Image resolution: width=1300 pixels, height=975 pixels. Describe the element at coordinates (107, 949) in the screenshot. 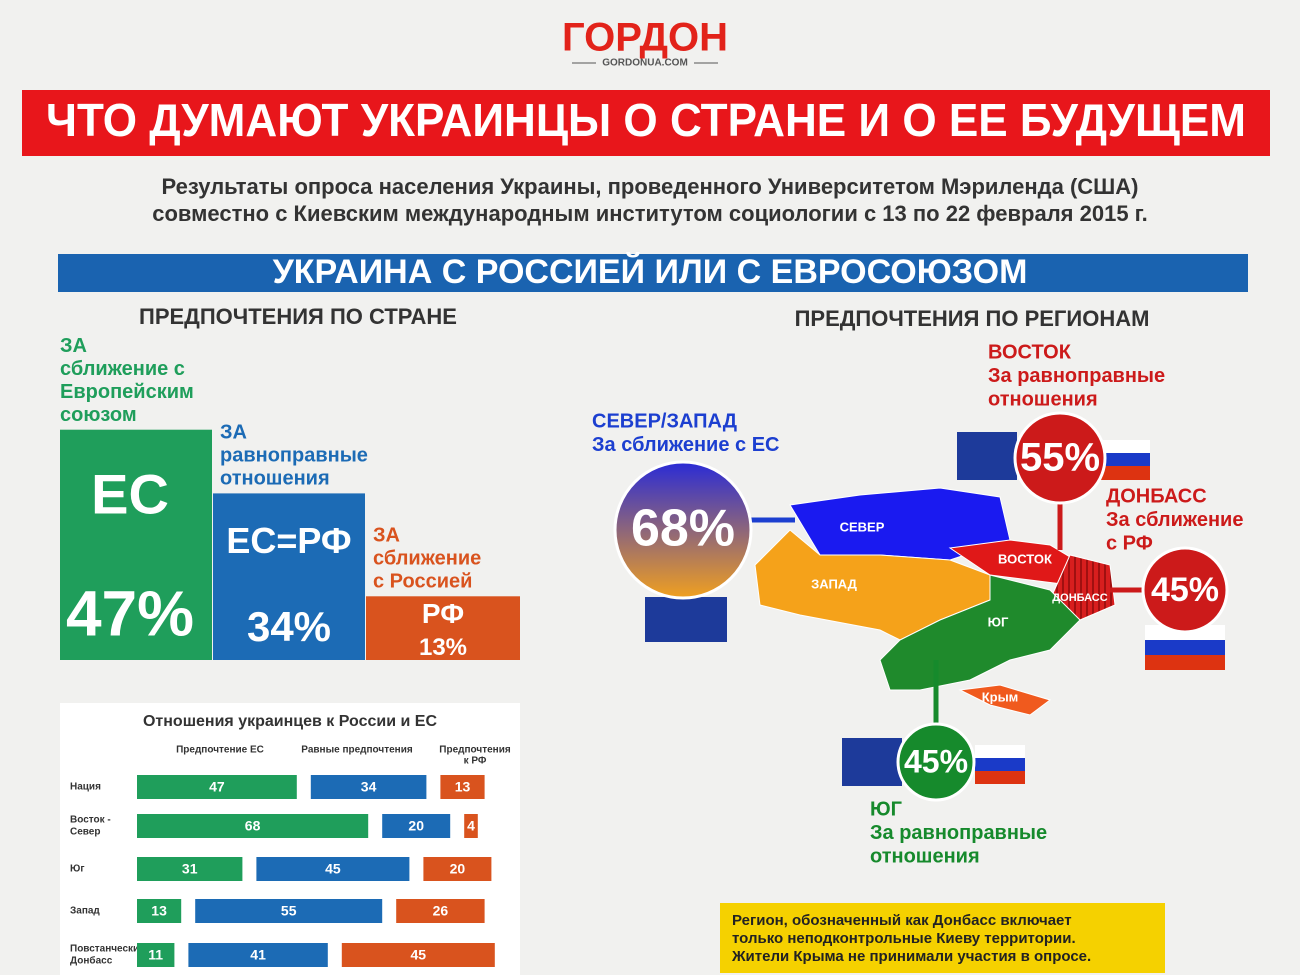

I see `row-label: Повстанческий` at that location.